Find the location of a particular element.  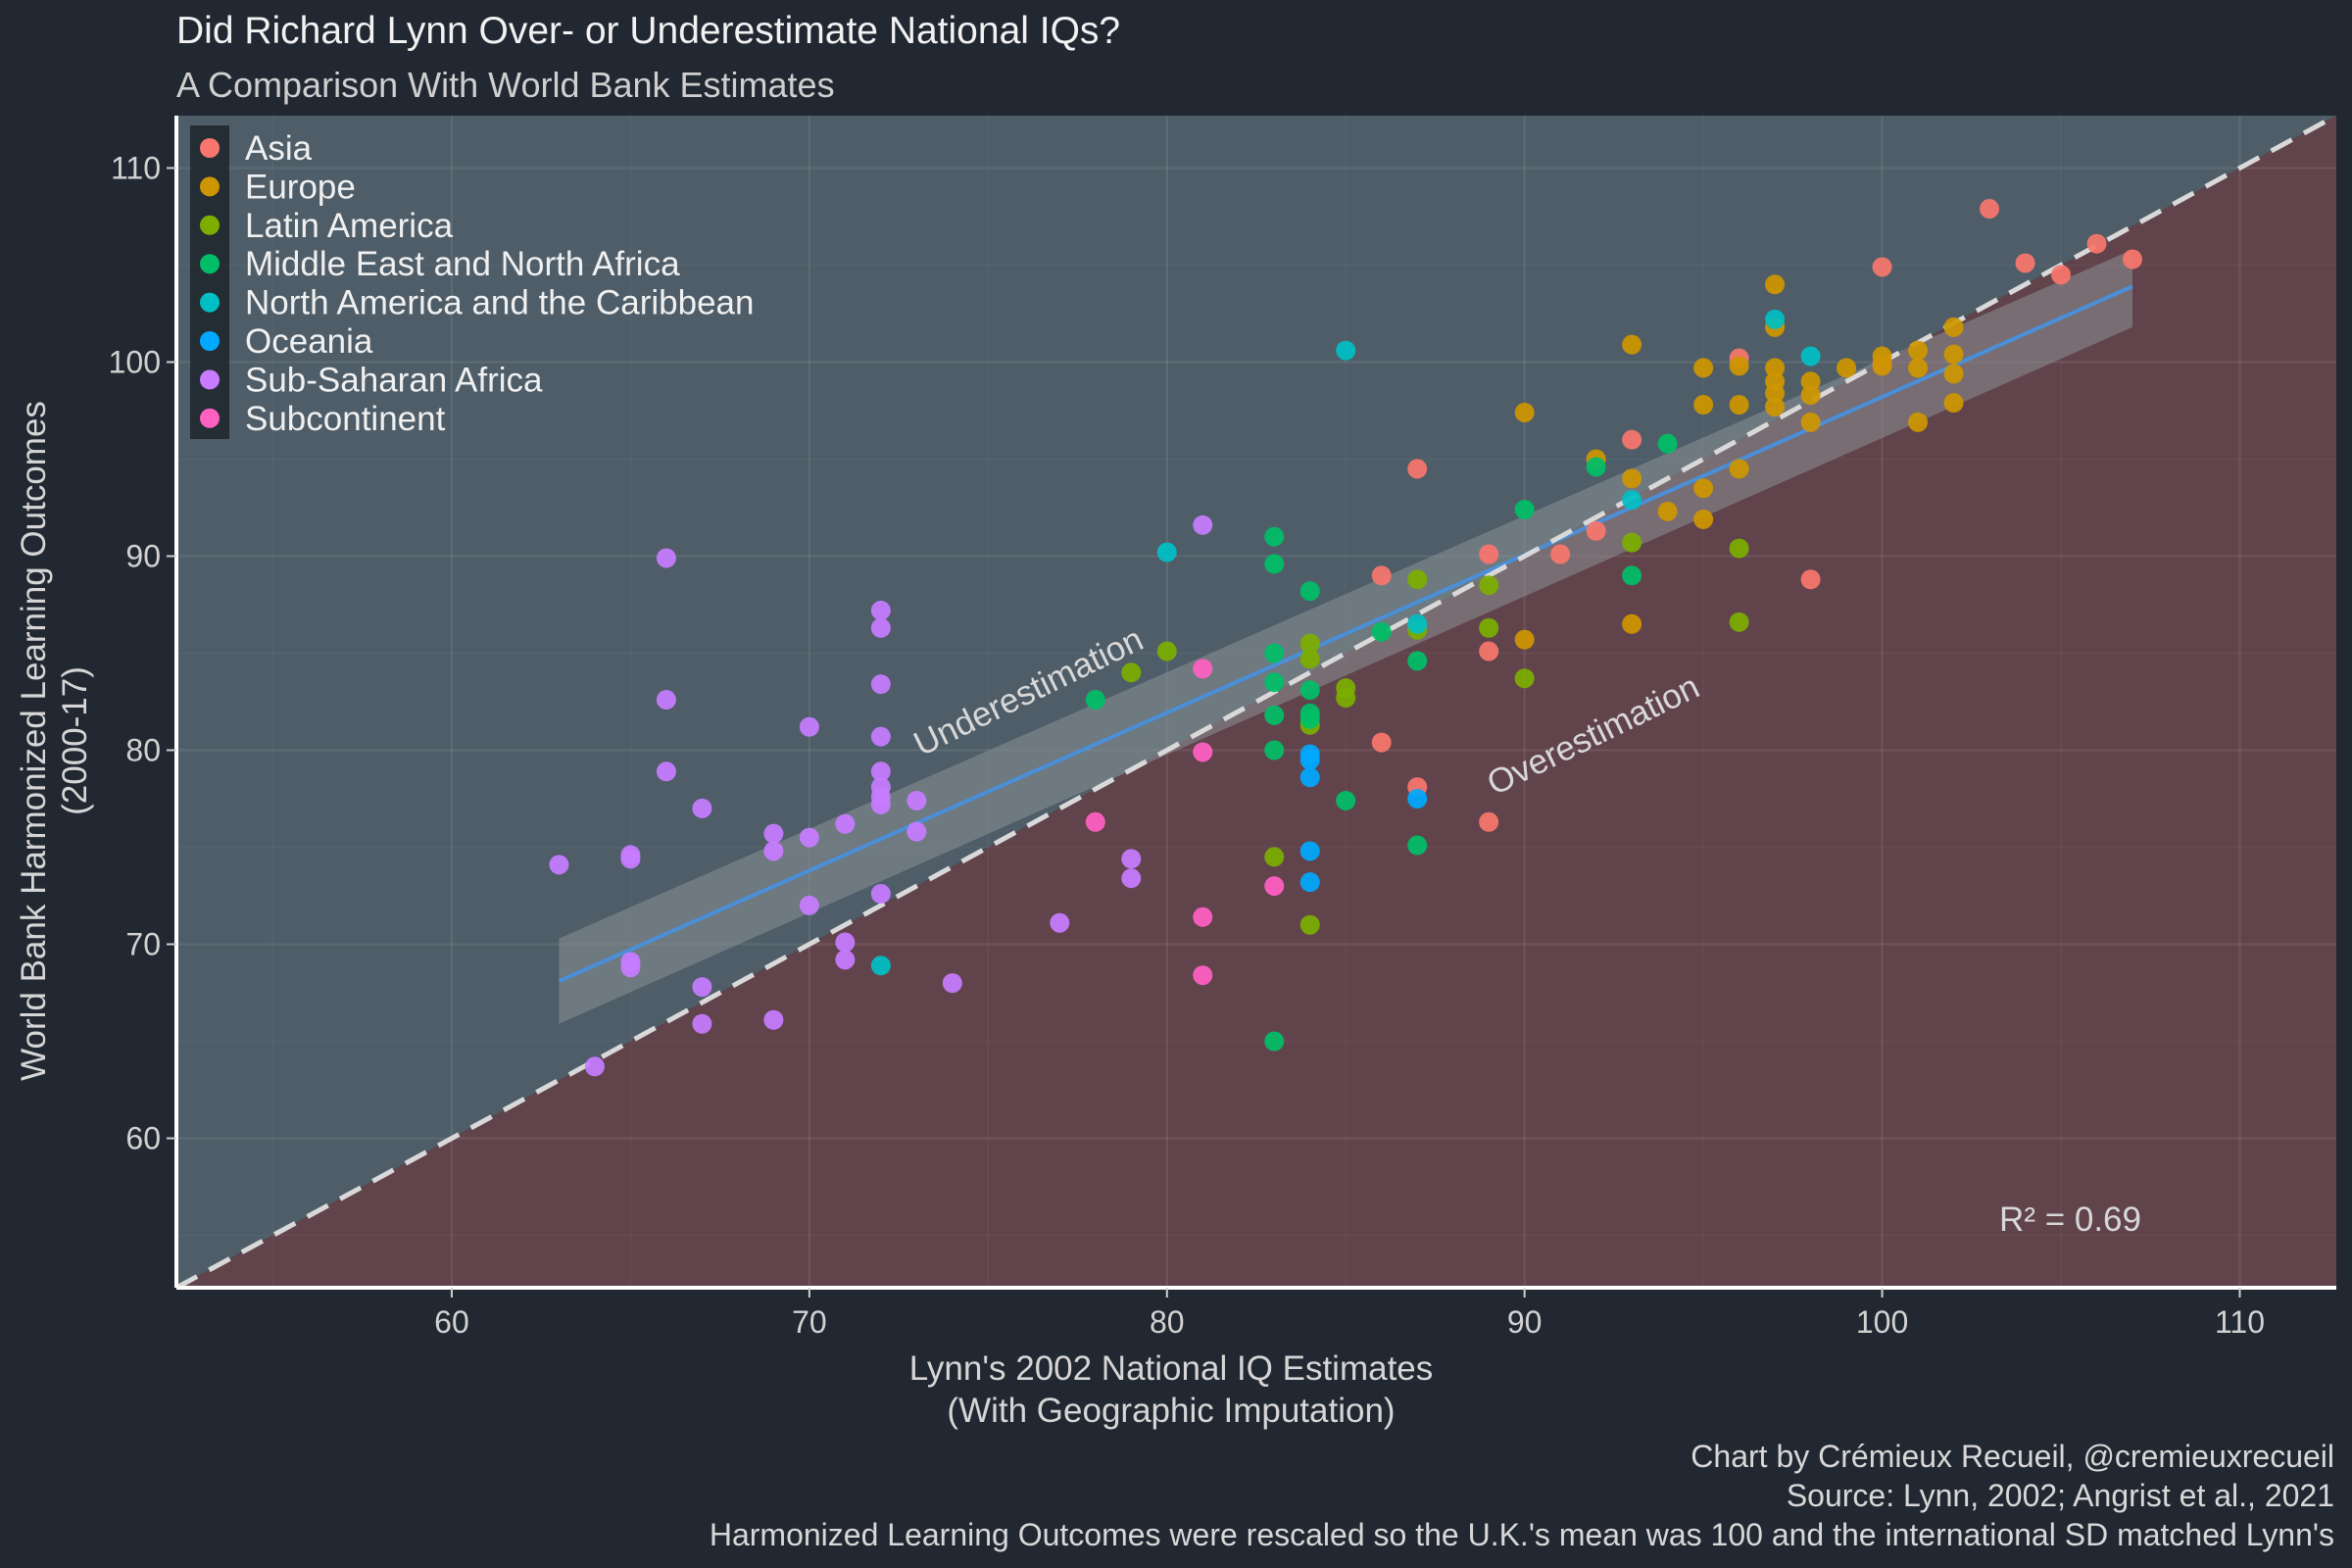

y-tick-label: 110 is located at coordinates (136, 167).